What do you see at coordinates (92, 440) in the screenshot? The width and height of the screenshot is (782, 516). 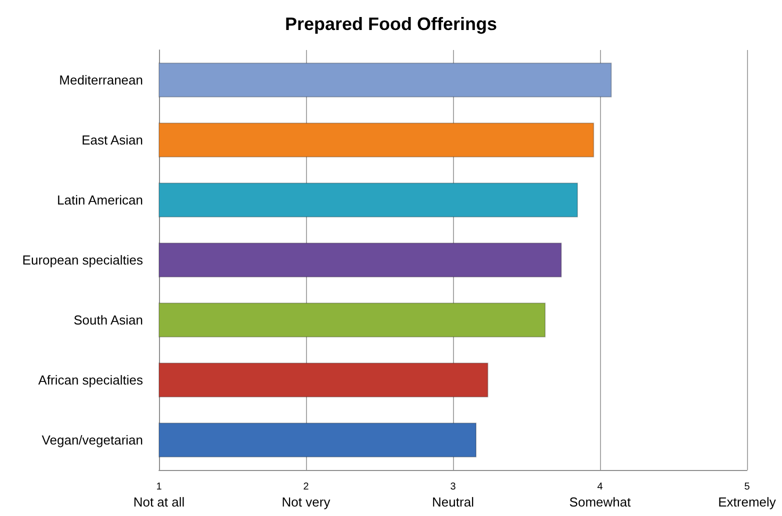 I see `y-tick-label: Vegan/vegetarian` at bounding box center [92, 440].